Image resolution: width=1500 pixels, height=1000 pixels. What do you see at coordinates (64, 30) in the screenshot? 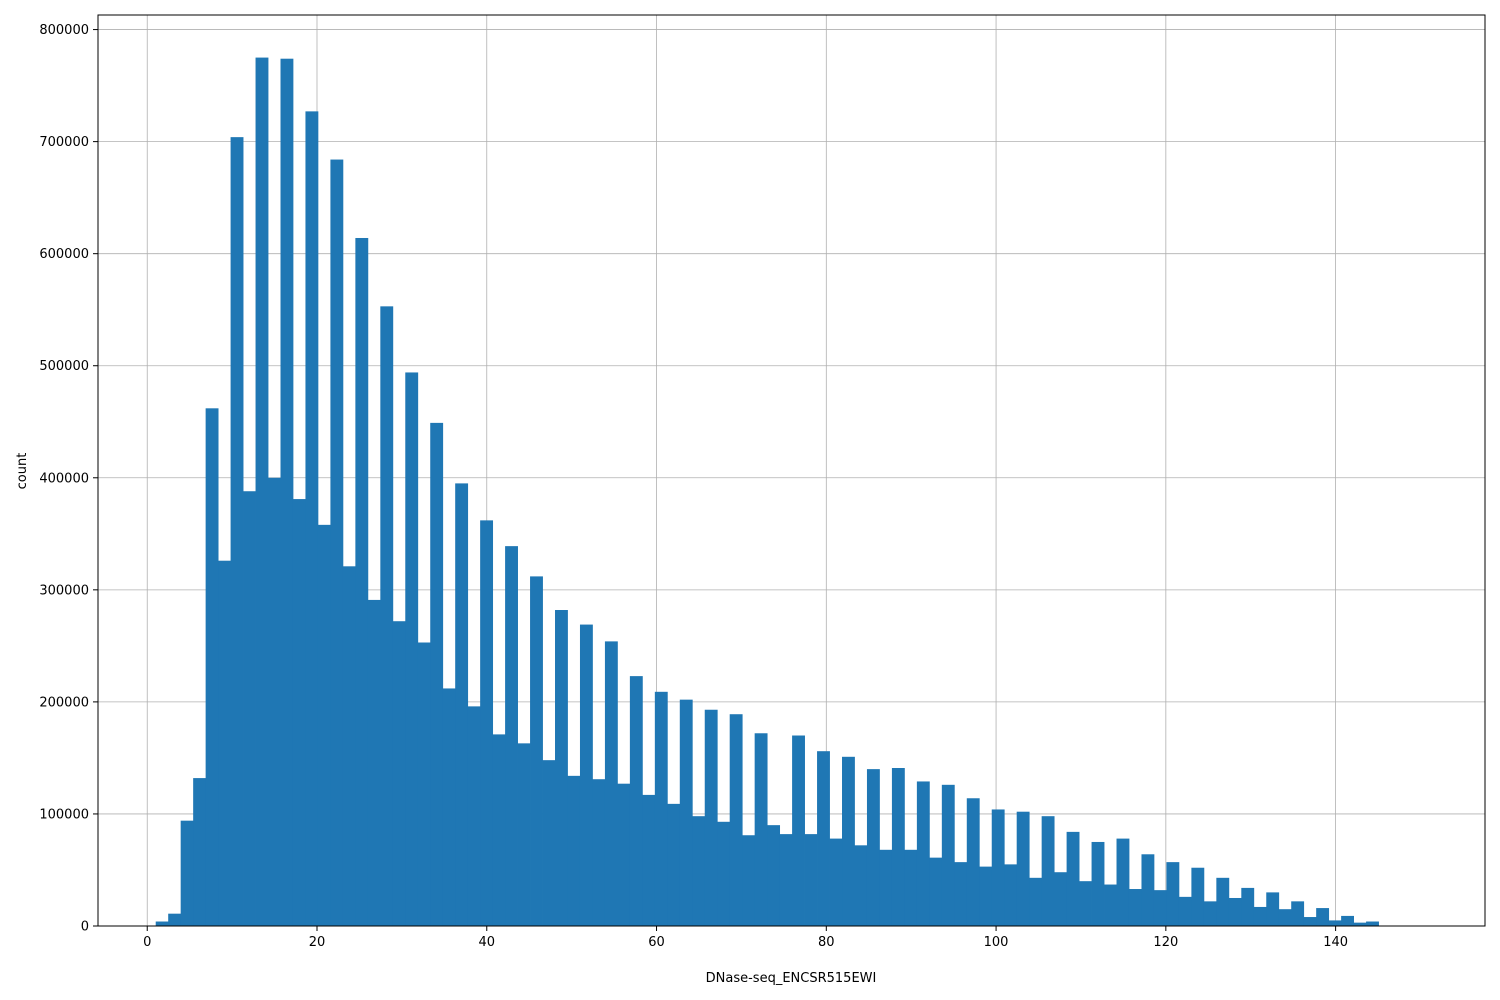
I see `y-tick-label: 800000` at bounding box center [64, 30].